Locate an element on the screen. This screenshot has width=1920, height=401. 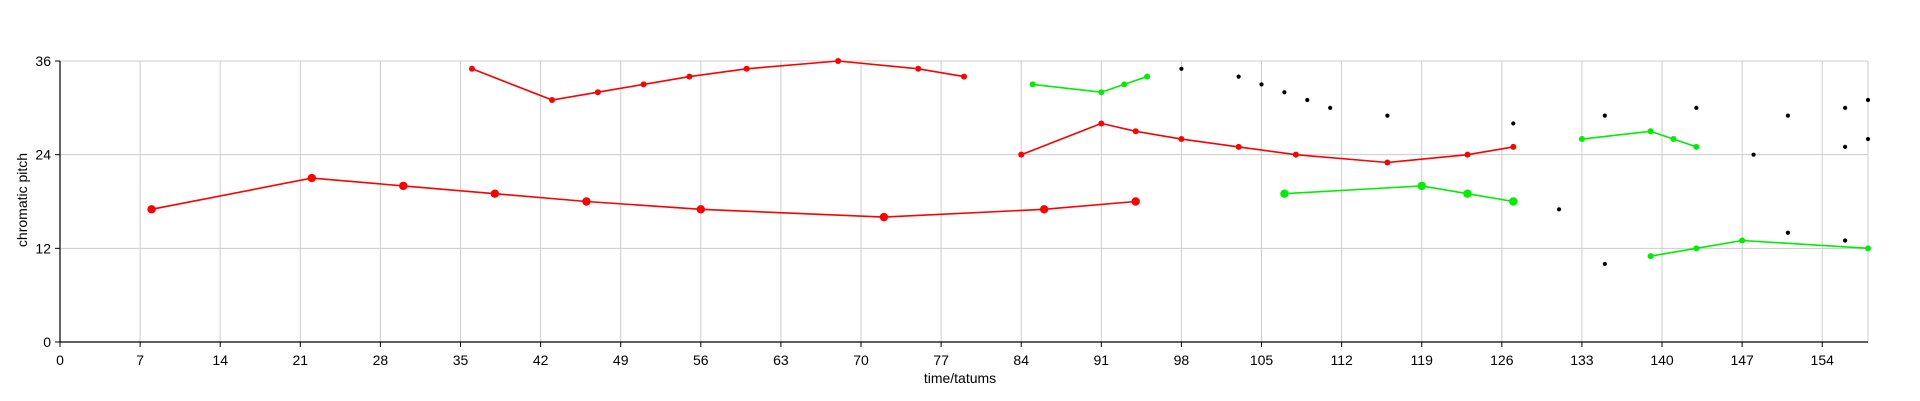
x-tick-label: 112 is located at coordinates (1341, 360).